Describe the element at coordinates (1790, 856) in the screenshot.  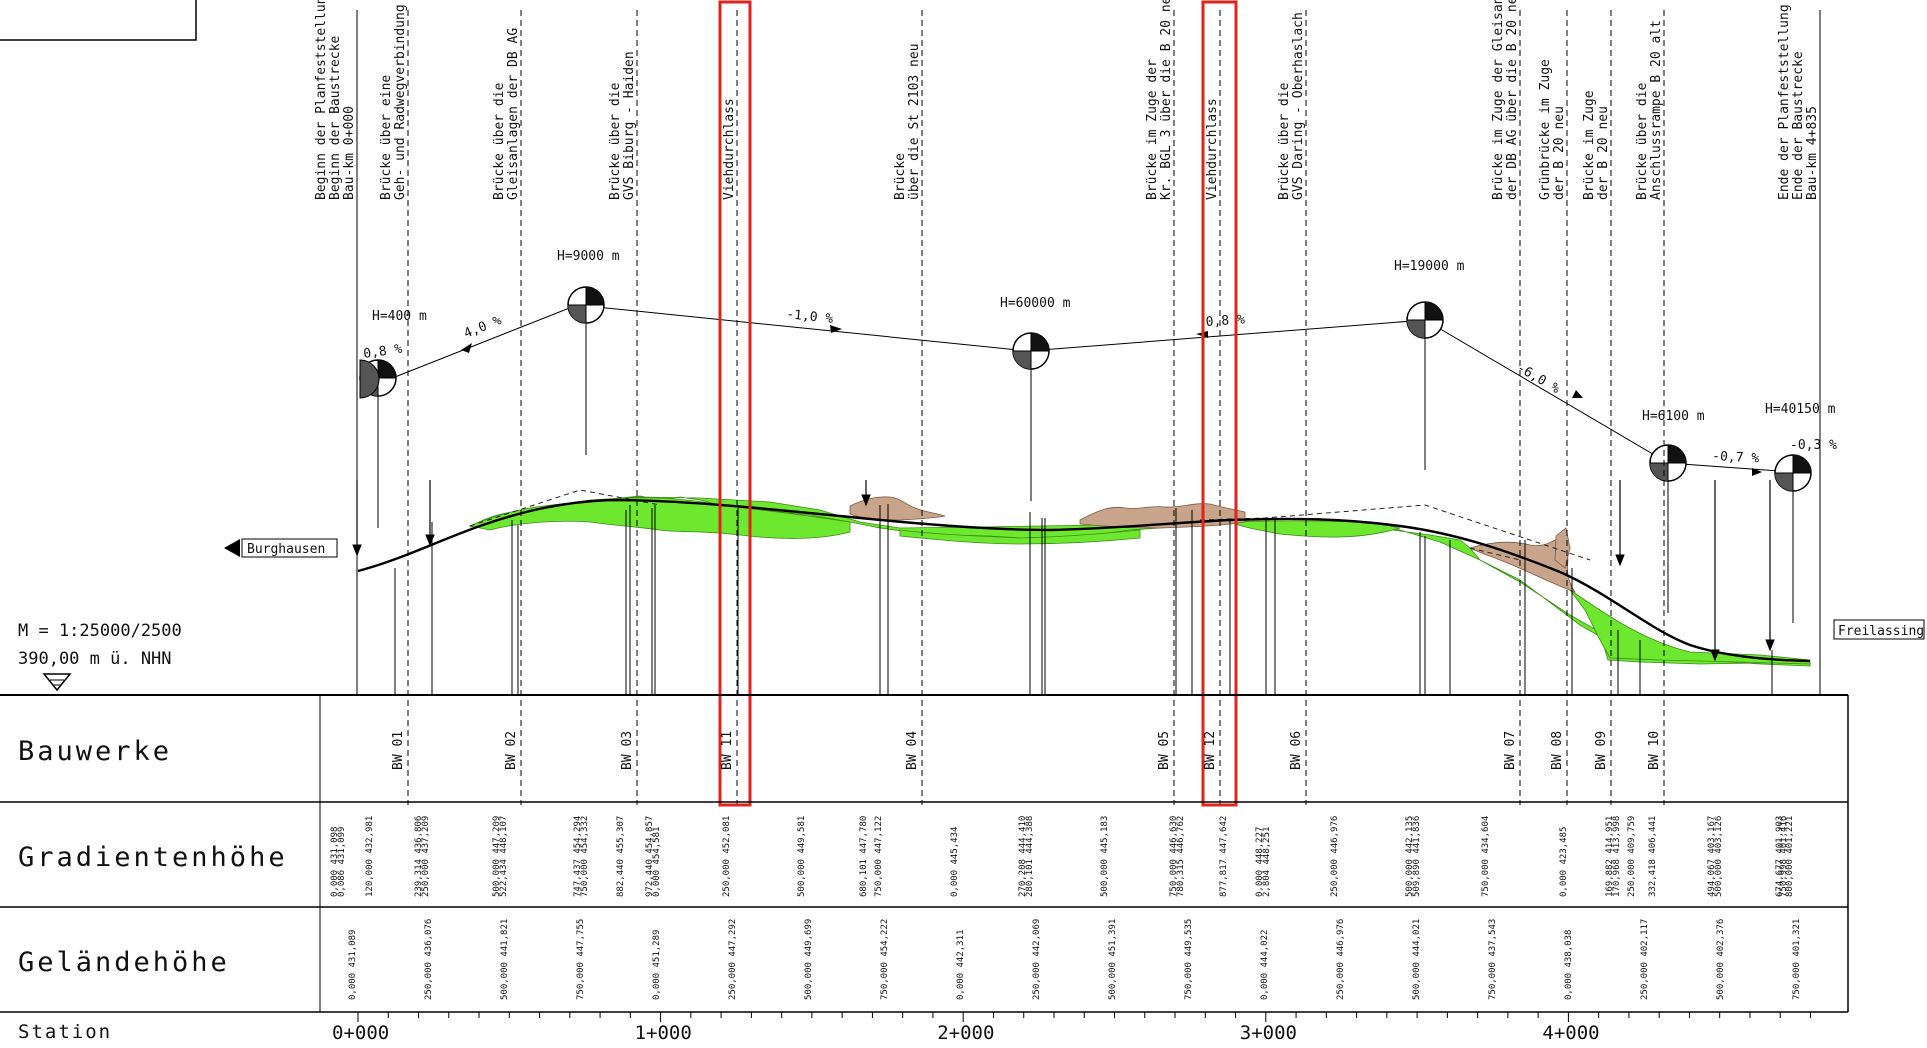
I see `gradient-value-39: 800,000 401,221` at that location.